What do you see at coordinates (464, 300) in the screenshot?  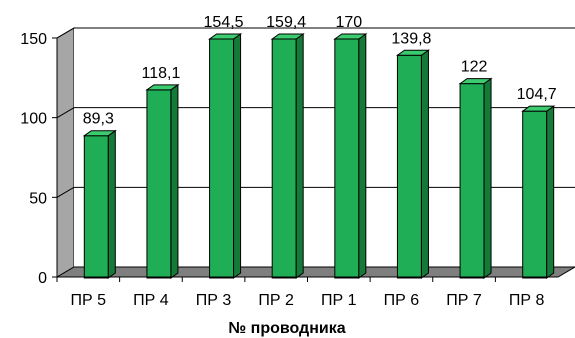 I see `x-tick-label: ПР 7` at bounding box center [464, 300].